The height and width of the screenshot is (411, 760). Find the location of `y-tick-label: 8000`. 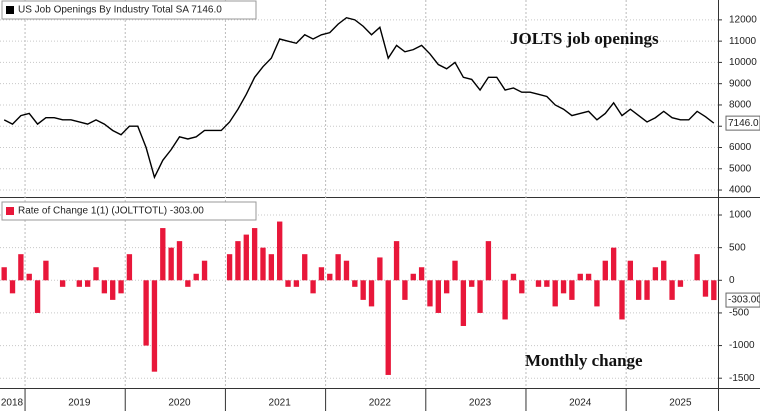

y-tick-label: 8000 is located at coordinates (740, 105).